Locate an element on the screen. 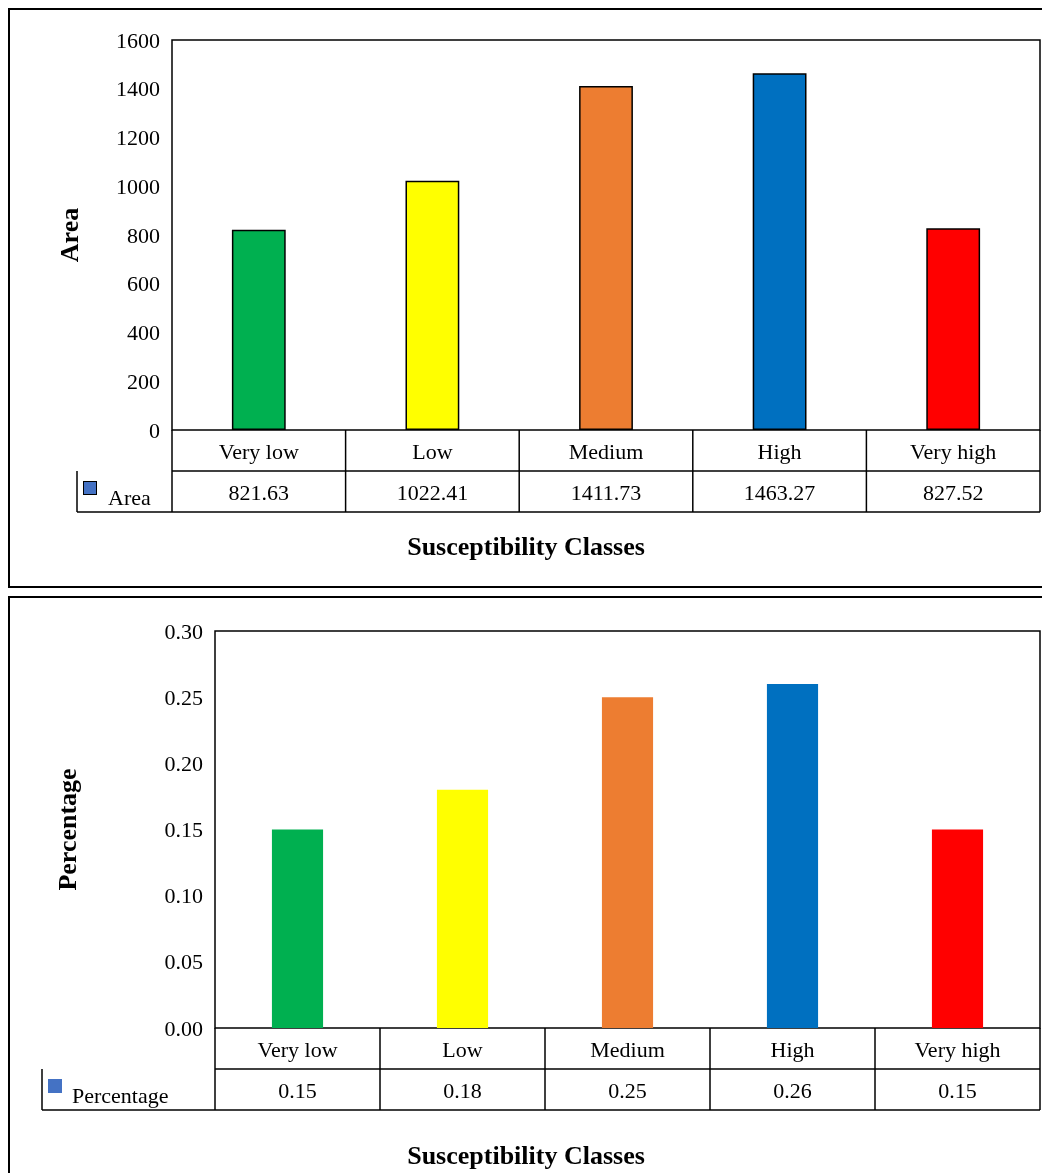 This screenshot has height=1173, width=1050. data-label: 0.26 is located at coordinates (792, 1090).